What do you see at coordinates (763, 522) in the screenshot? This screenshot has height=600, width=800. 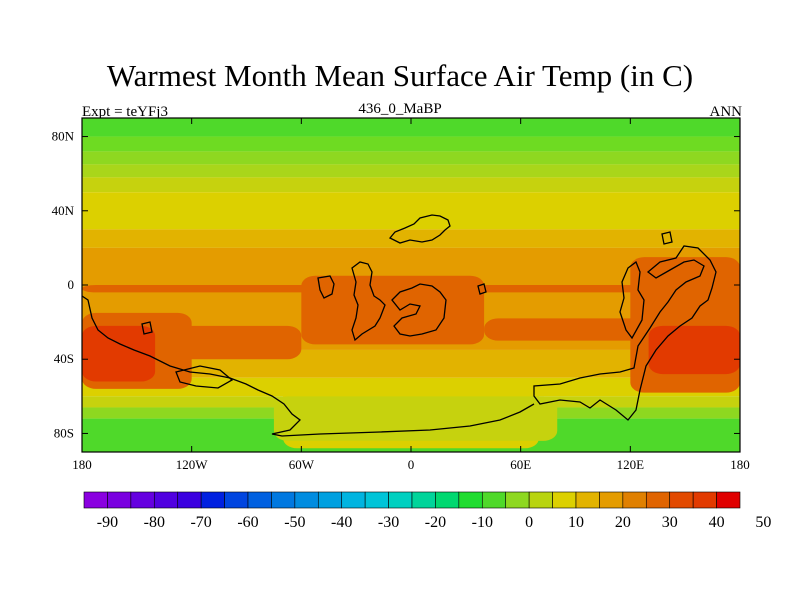 I see `colorbar-label-14: 50` at bounding box center [763, 522].